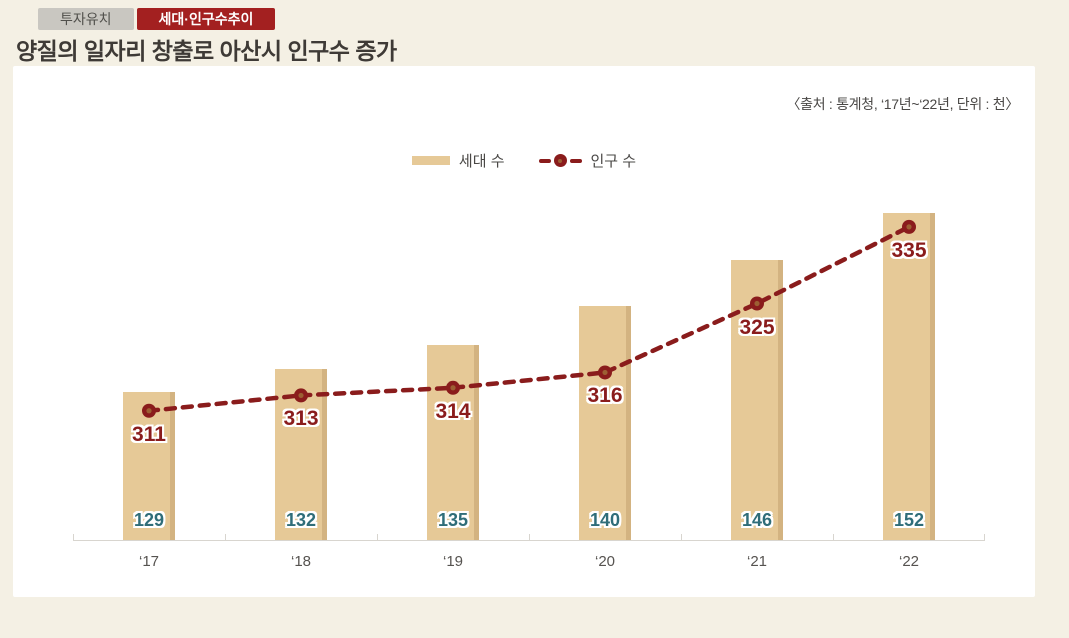 Image resolution: width=1069 pixels, height=638 pixels. I want to click on legend: 세대 수 인구 수, so click(524, 160).